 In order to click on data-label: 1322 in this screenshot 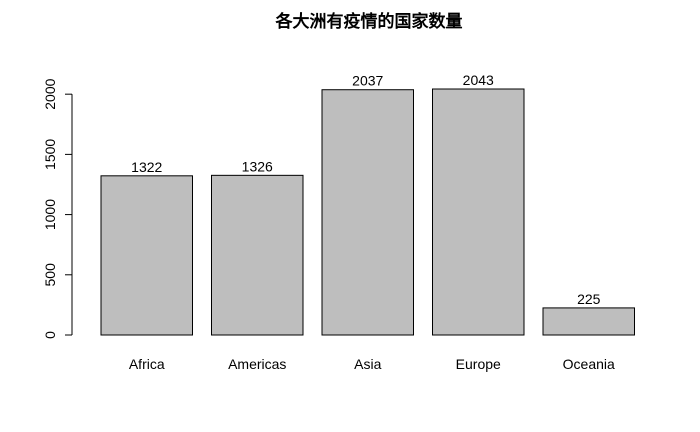, I will do `click(146, 167)`.